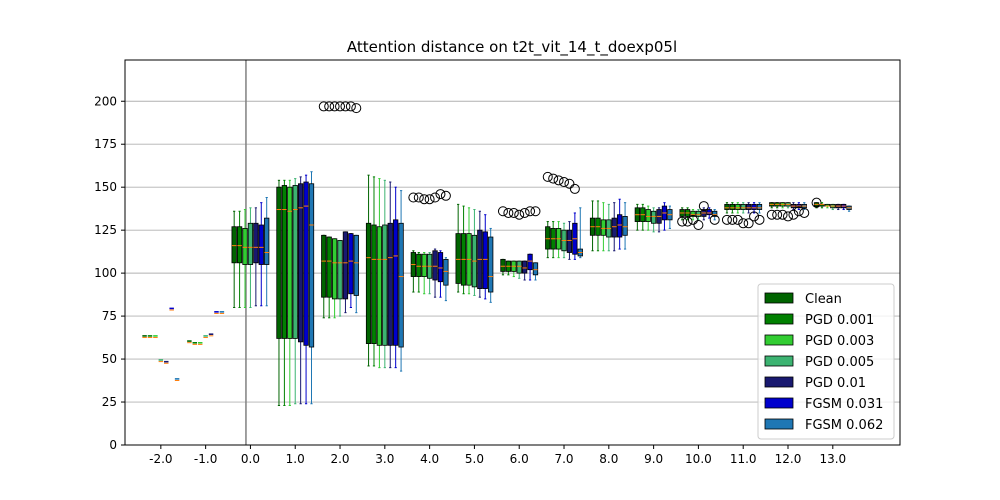 The height and width of the screenshot is (500, 1000). What do you see at coordinates (105, 187) in the screenshot?
I see `y-tick-label-6: 150` at bounding box center [105, 187].